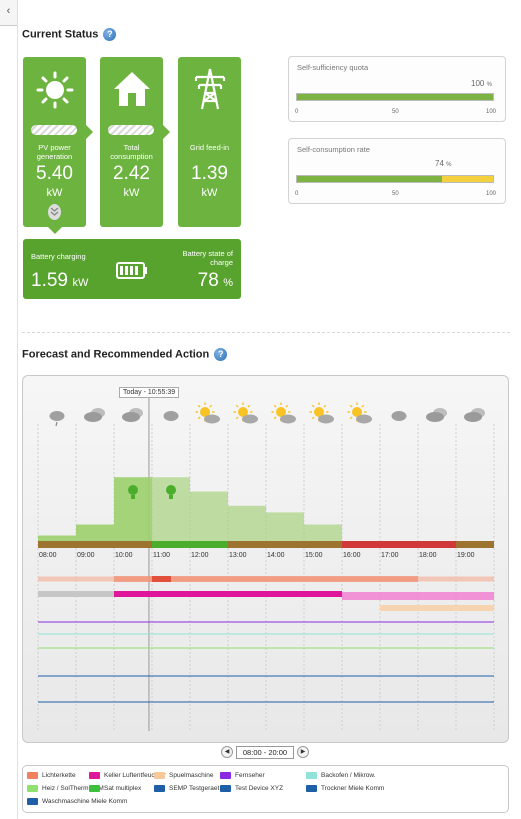  What do you see at coordinates (227, 752) in the screenshot?
I see `previous-range-button: ◀` at bounding box center [227, 752].